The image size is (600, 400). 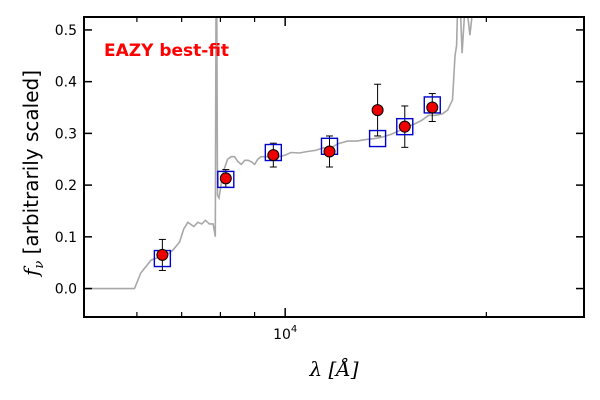 I want to click on x-axis-label-suffix: ], so click(x=354, y=369).